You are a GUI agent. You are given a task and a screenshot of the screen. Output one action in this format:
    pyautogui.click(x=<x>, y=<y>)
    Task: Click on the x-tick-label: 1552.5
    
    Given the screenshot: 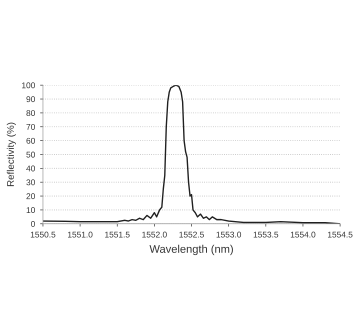 What is the action you would take?
    pyautogui.click(x=191, y=235)
    